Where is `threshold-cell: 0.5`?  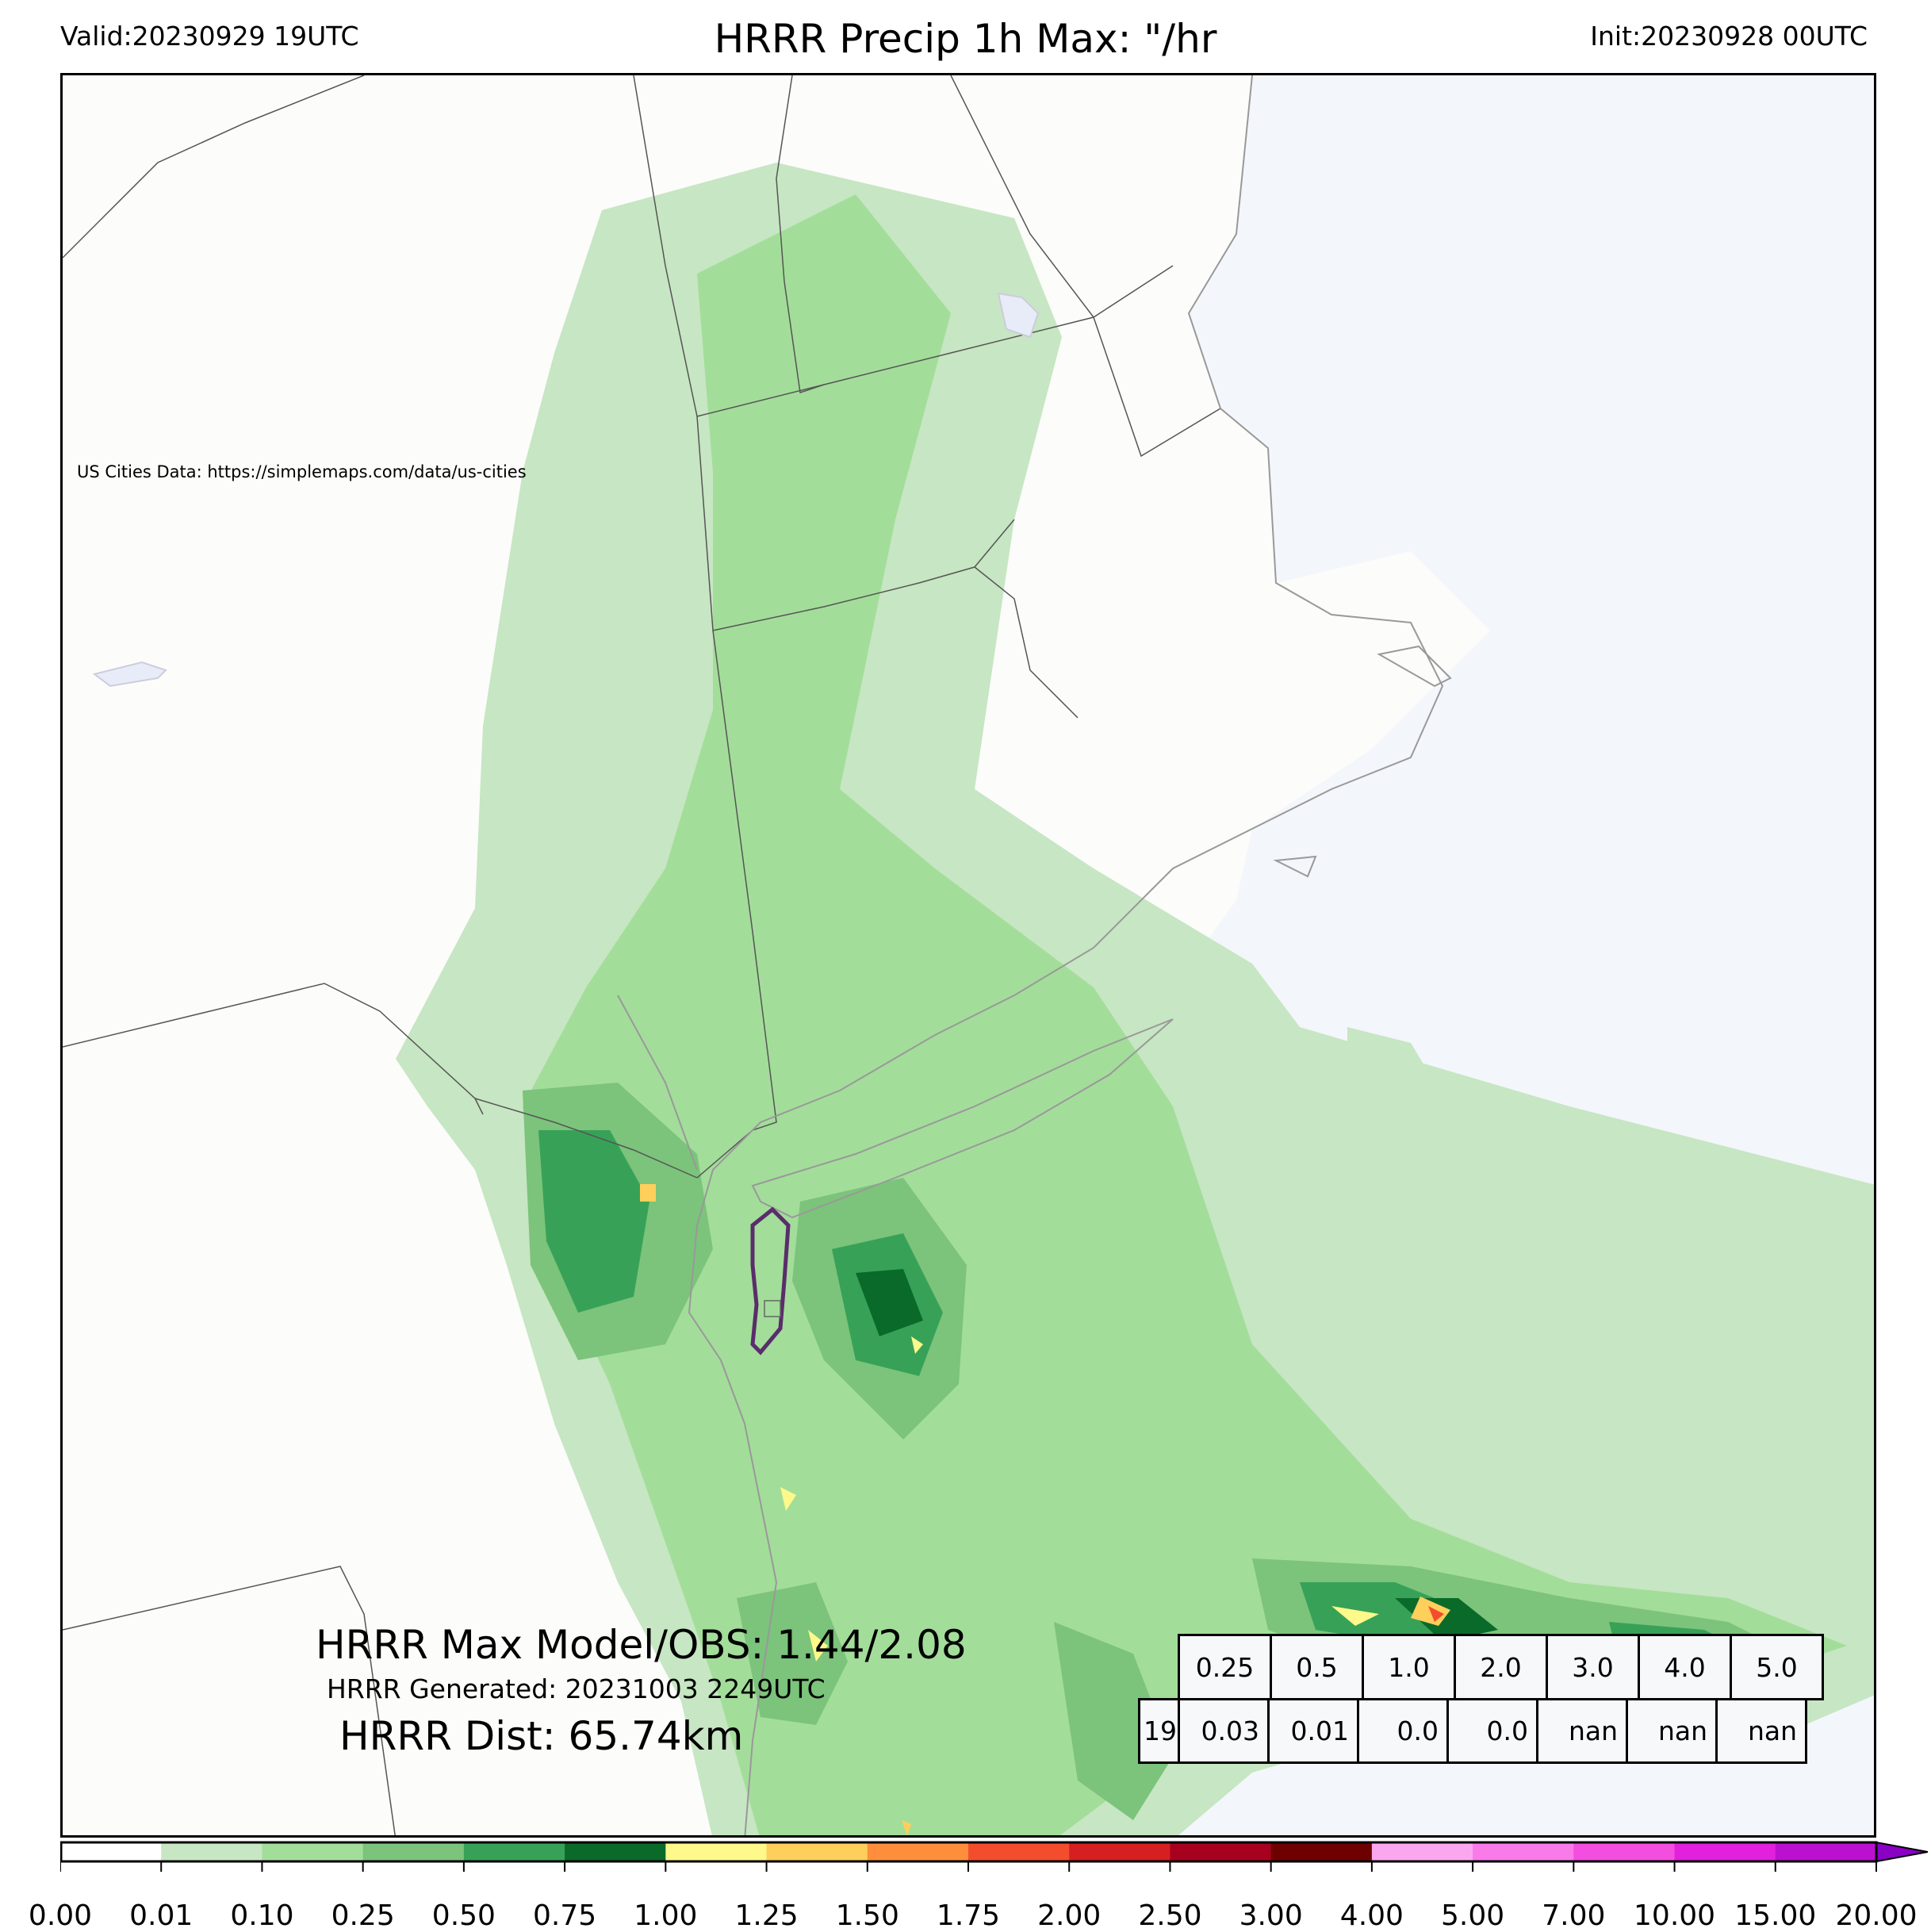 threshold-cell: 0.5 is located at coordinates (1317, 1667).